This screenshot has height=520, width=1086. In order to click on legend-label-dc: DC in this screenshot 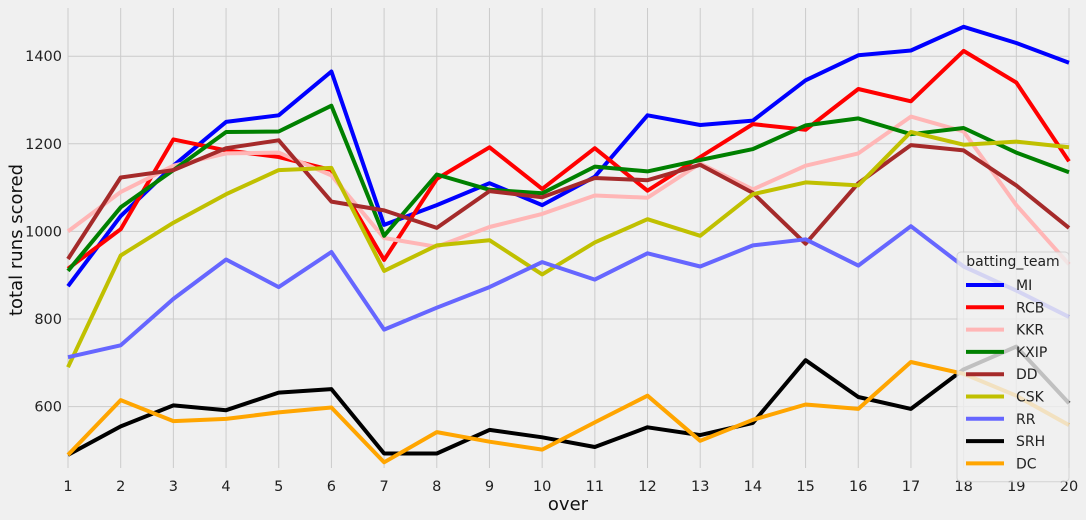, I will do `click(1026, 464)`.